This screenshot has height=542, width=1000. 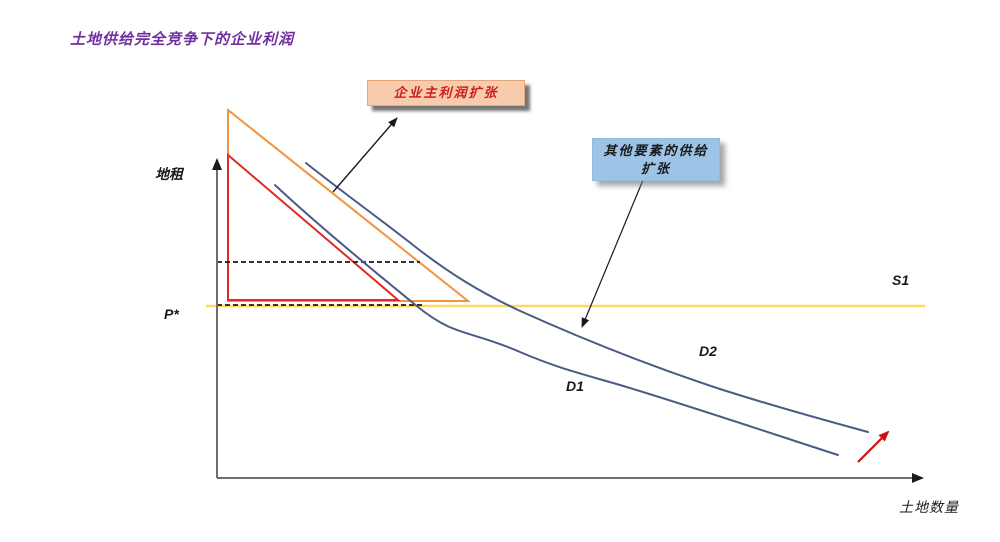 What do you see at coordinates (171, 314) in the screenshot?
I see `p-star-label: P*` at bounding box center [171, 314].